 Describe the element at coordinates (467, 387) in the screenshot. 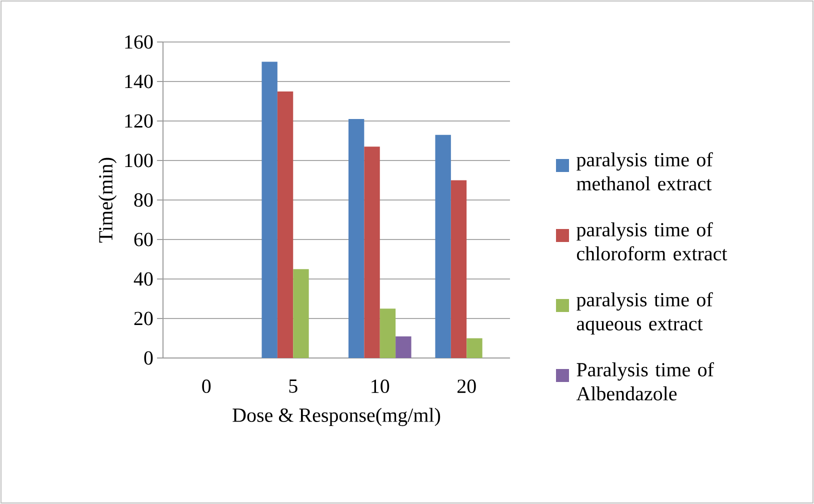

I see `x-tick-label: 20` at that location.